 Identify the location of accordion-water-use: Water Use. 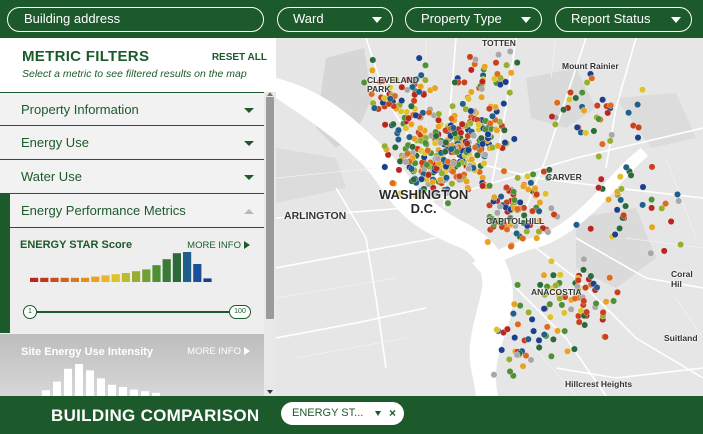
(132, 175).